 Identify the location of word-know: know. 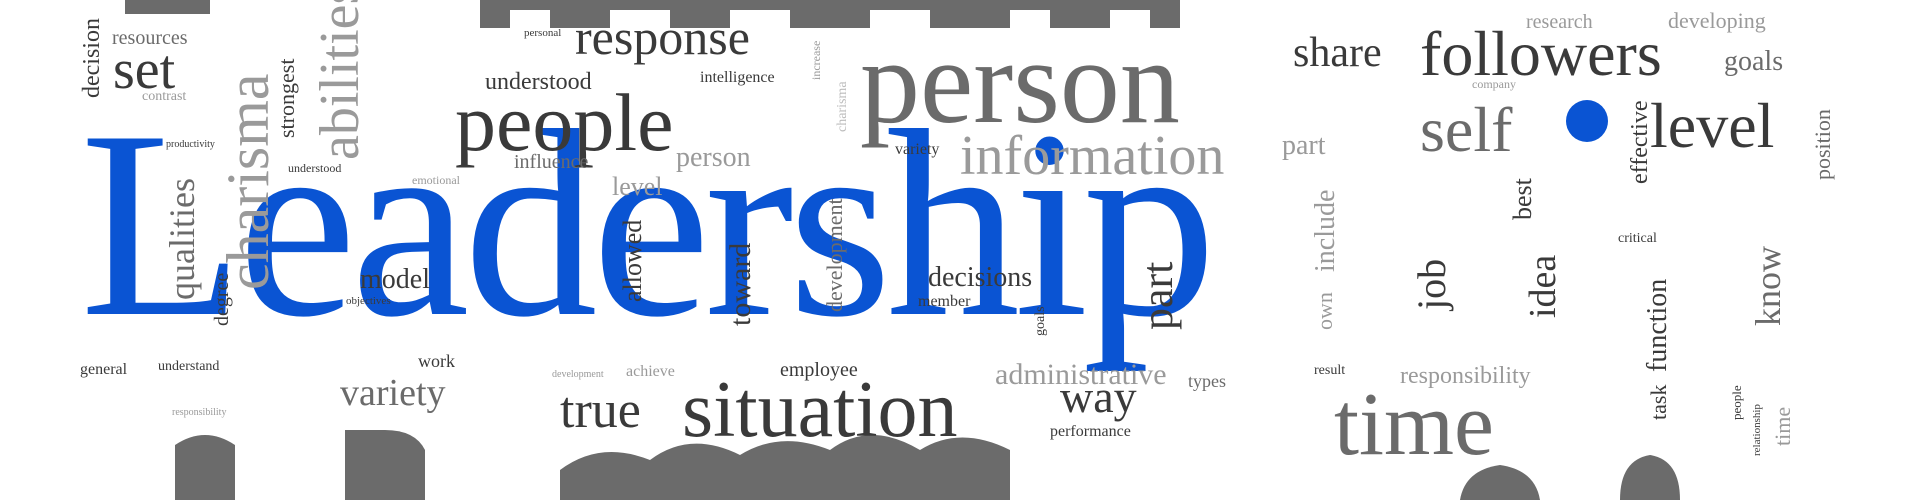
(1768, 286).